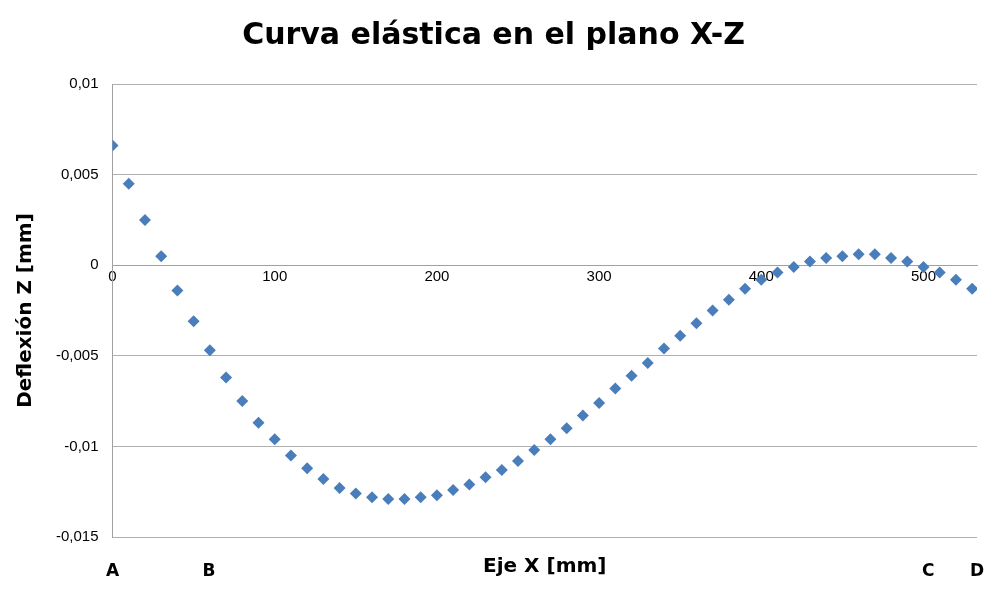  What do you see at coordinates (275, 276) in the screenshot?
I see `x-tick-label: 100` at bounding box center [275, 276].